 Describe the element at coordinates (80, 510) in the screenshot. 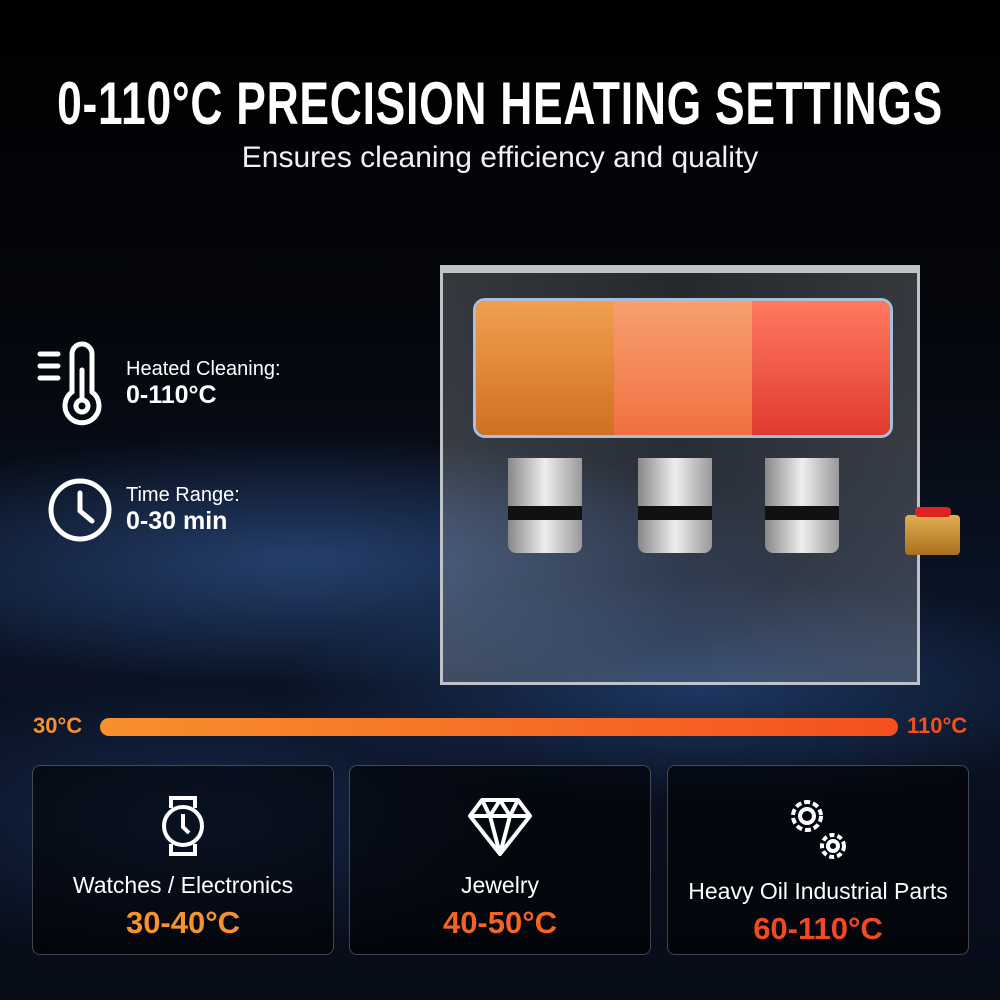

I see `clock-icon` at that location.